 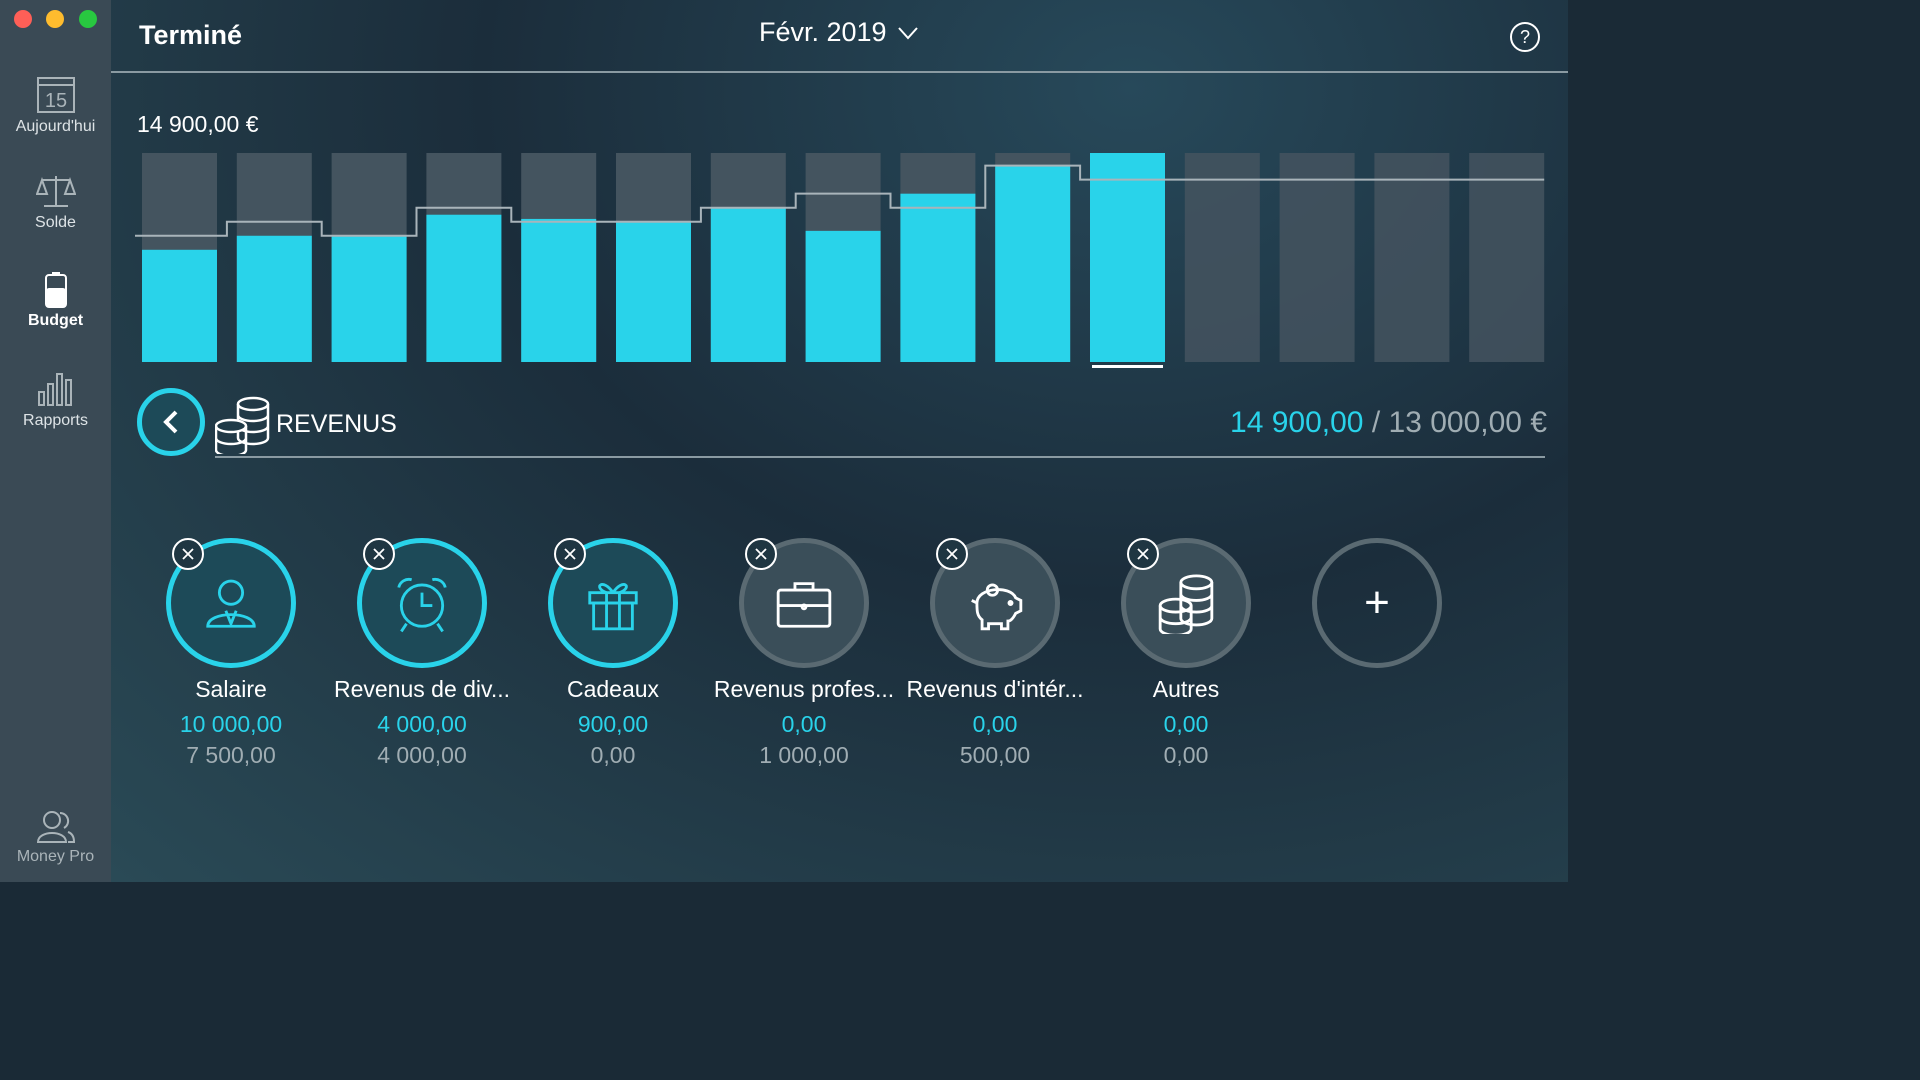 I want to click on category-item: Salaire 10 000,00 7 500,00, so click(x=231, y=653).